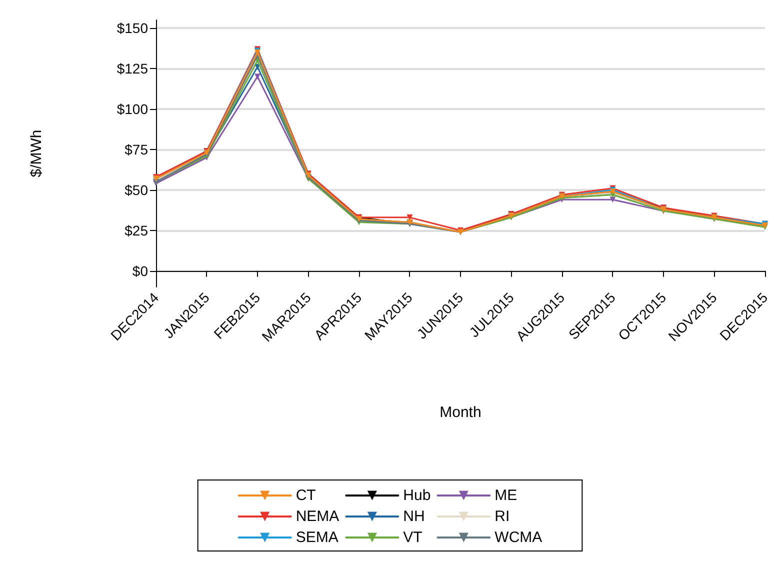 The height and width of the screenshot is (561, 780). I want to click on y-tick-label: $50, so click(136, 190).